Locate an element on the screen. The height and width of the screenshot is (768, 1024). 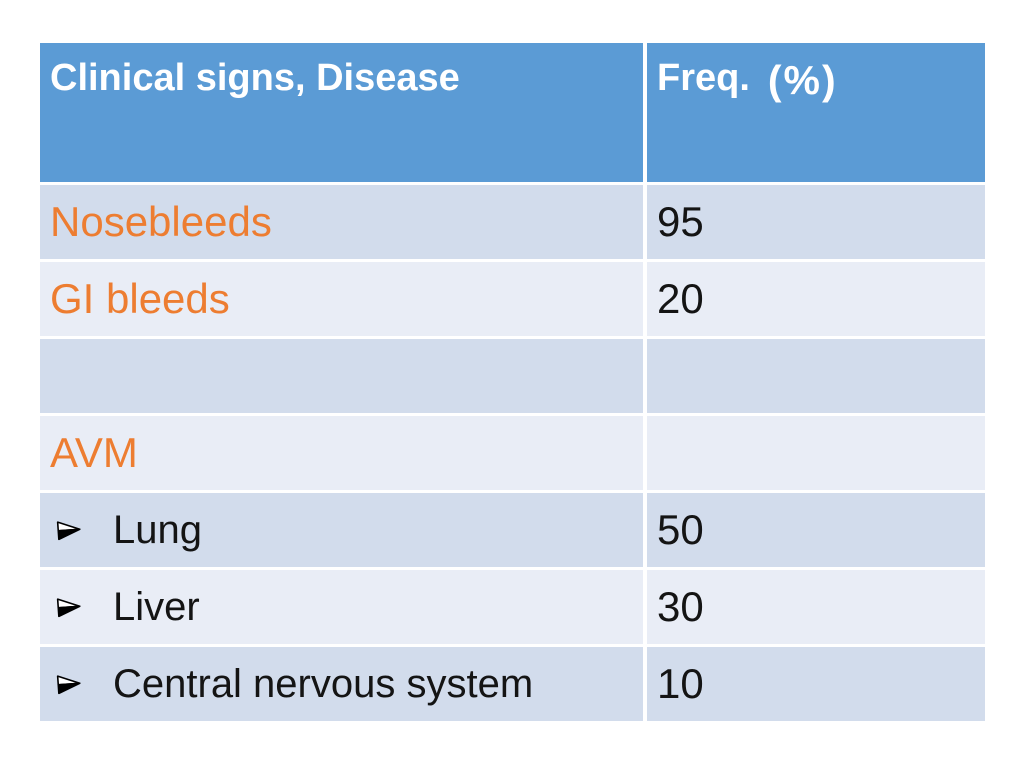
row-label: Liver is located at coordinates (156, 606).